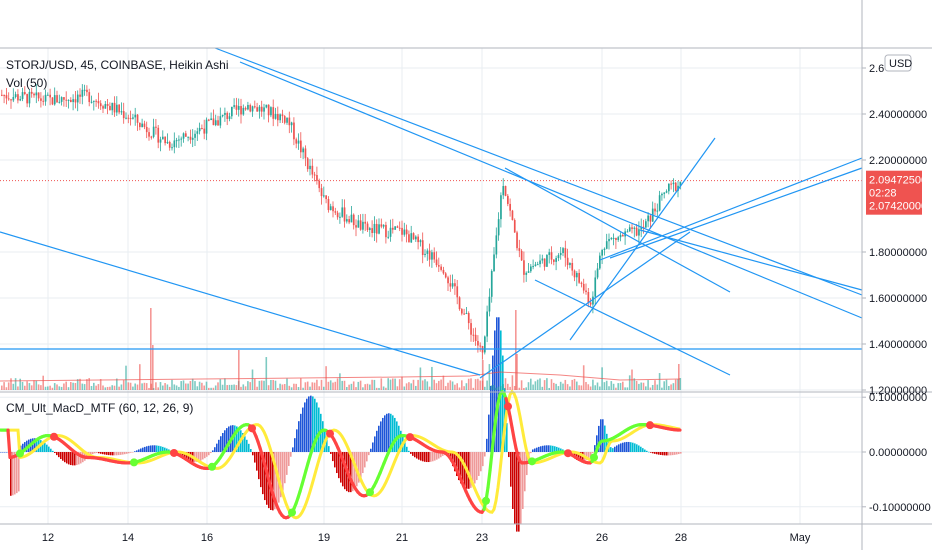 The width and height of the screenshot is (932, 550). Describe the element at coordinates (898, 299) in the screenshot. I see `price-tick-label: 1.60000000` at that location.